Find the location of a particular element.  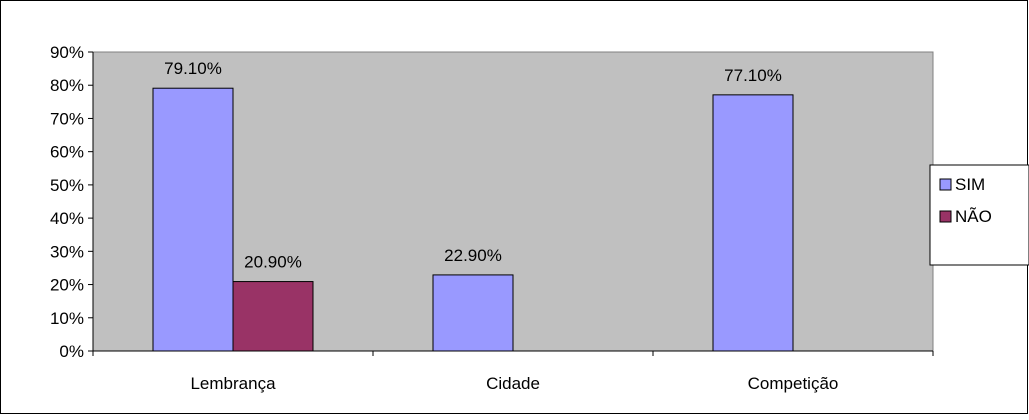

y-tick-label: 10% is located at coordinates (67, 318).